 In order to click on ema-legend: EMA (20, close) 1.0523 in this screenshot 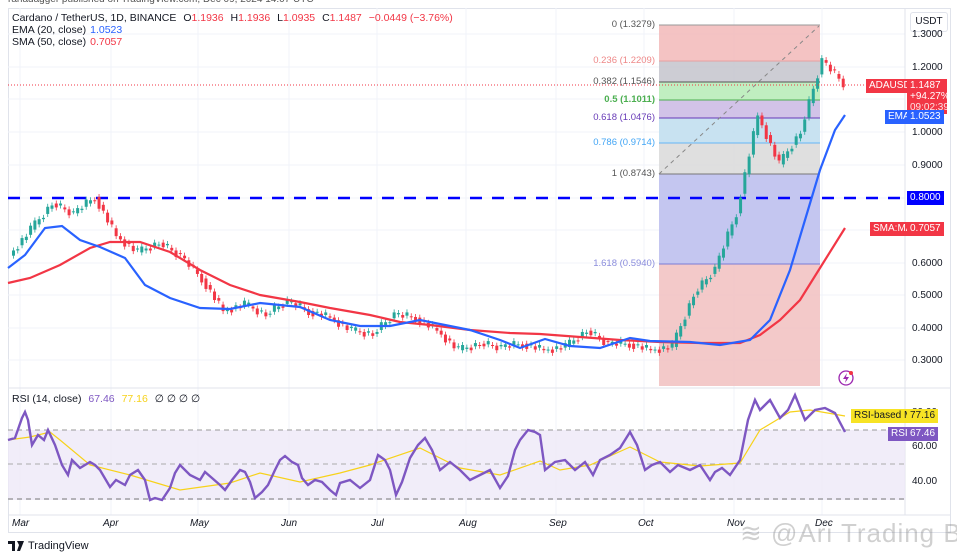, I will do `click(69, 30)`.